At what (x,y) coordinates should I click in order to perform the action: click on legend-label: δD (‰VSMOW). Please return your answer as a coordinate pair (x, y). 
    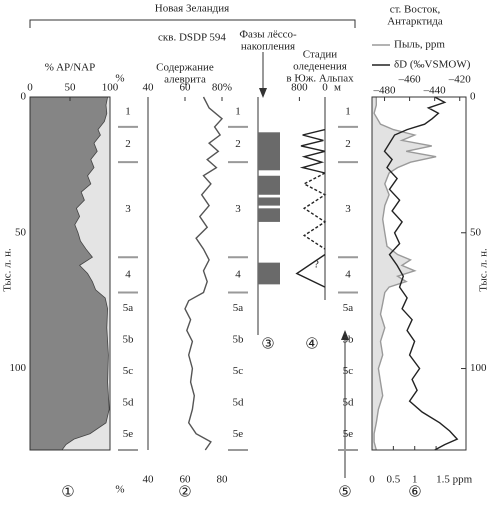
    Looking at the image, I should click on (432, 65).